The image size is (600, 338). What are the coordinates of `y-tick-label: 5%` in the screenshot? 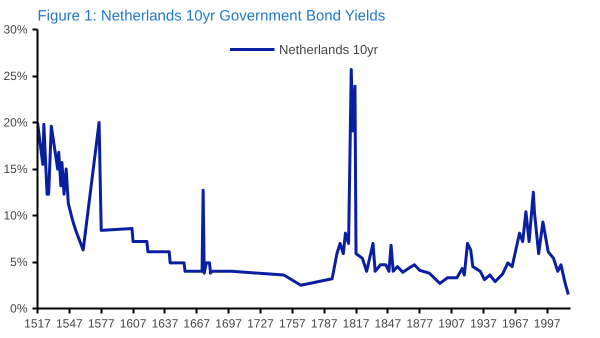 It's located at (19, 262).